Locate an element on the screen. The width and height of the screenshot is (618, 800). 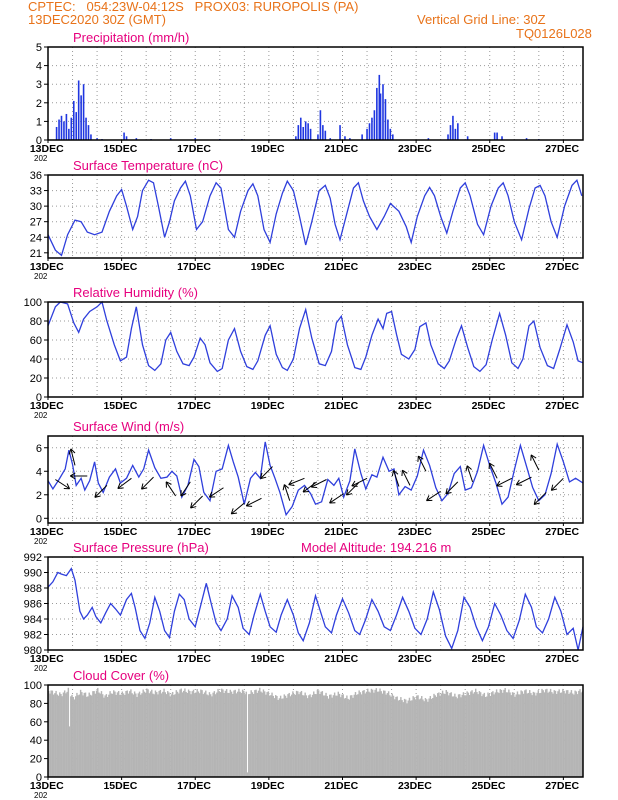
y-tick-label: 980 is located at coordinates (33, 651).